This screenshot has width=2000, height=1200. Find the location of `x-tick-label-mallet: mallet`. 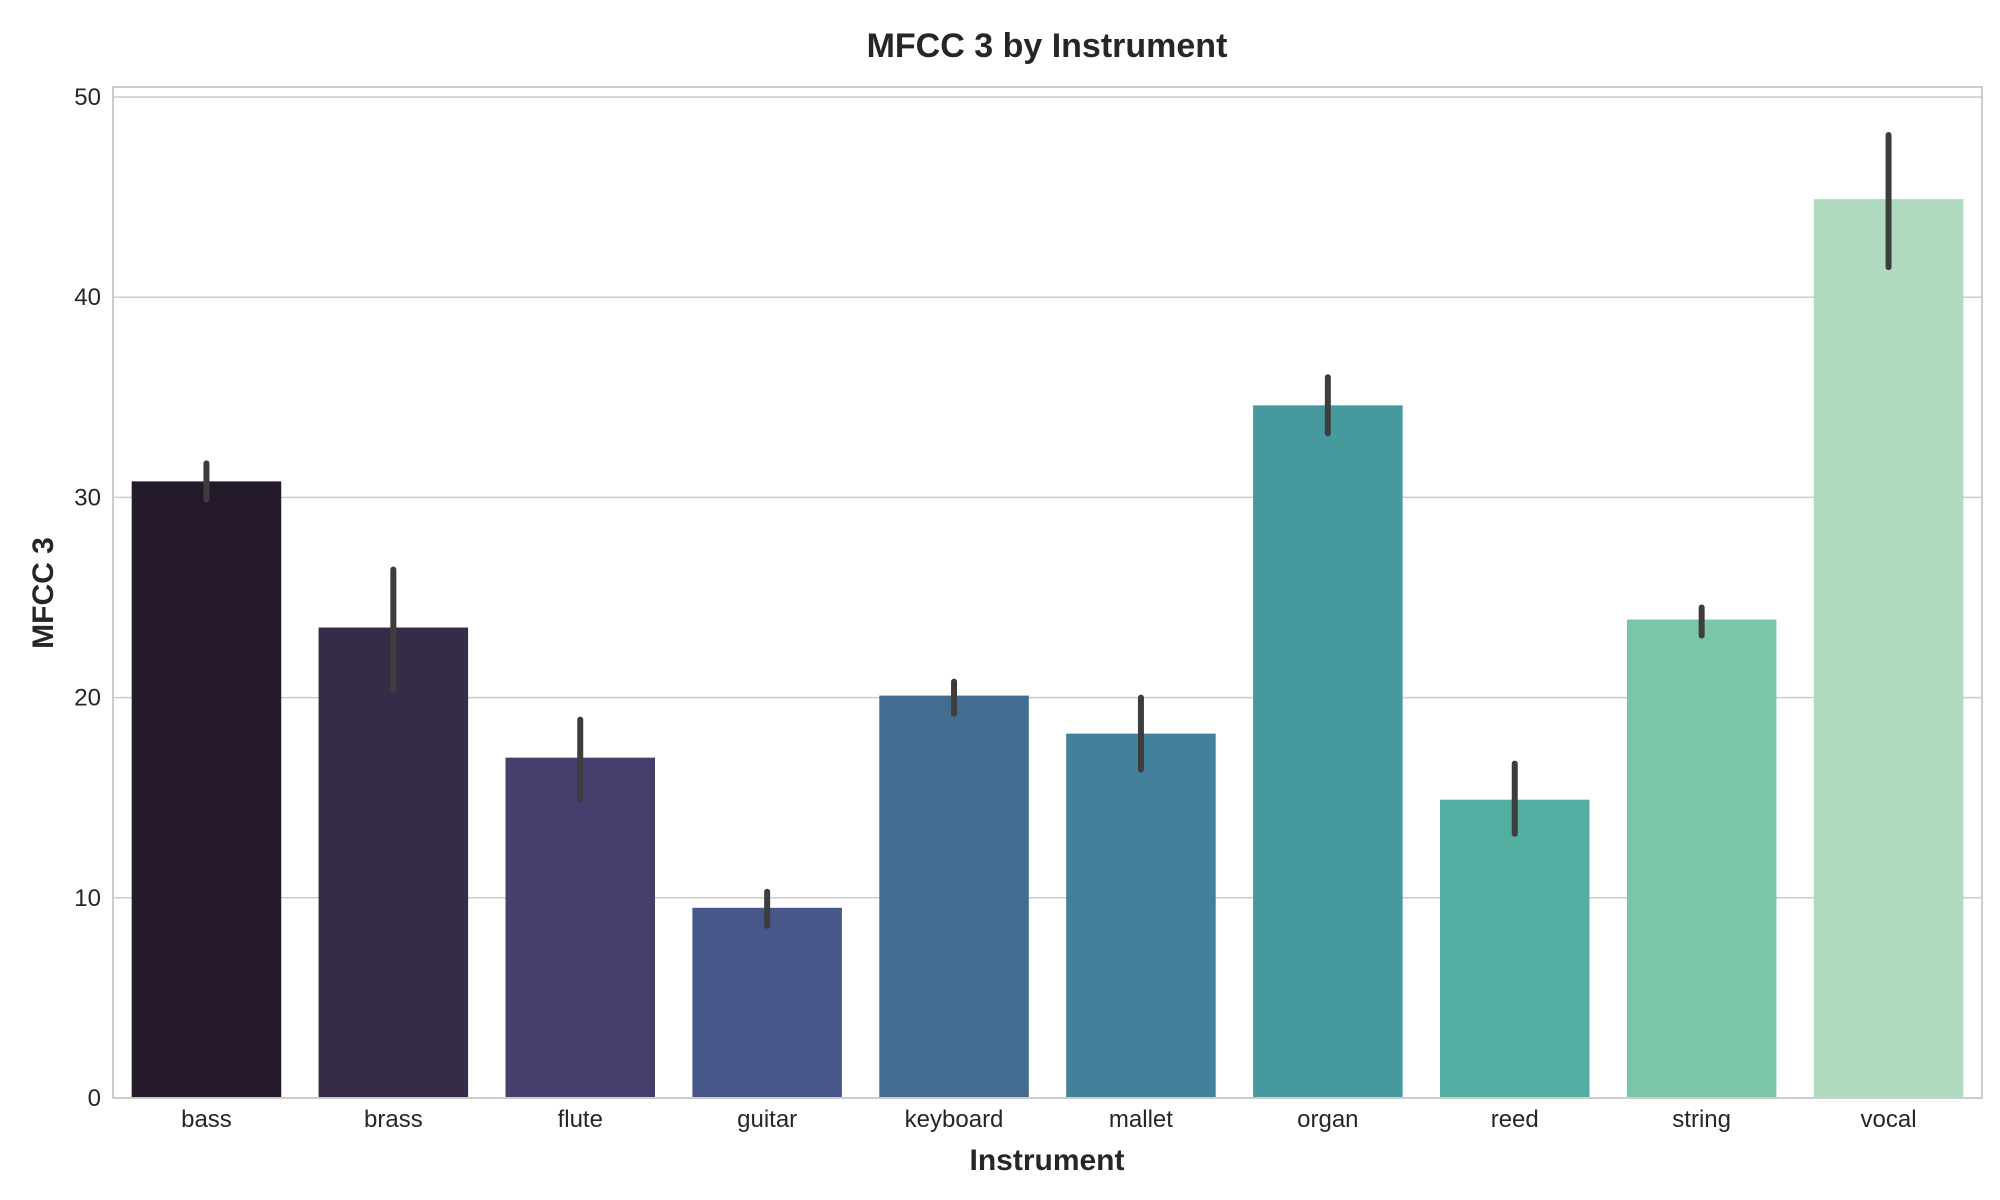

x-tick-label-mallet: mallet is located at coordinates (1141, 1119).